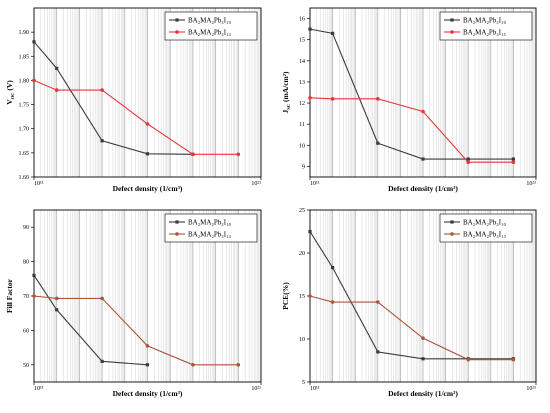 This screenshot has width=550, height=413. What do you see at coordinates (9, 295) in the screenshot?
I see `y-axis-label: Fill Factor` at bounding box center [9, 295].